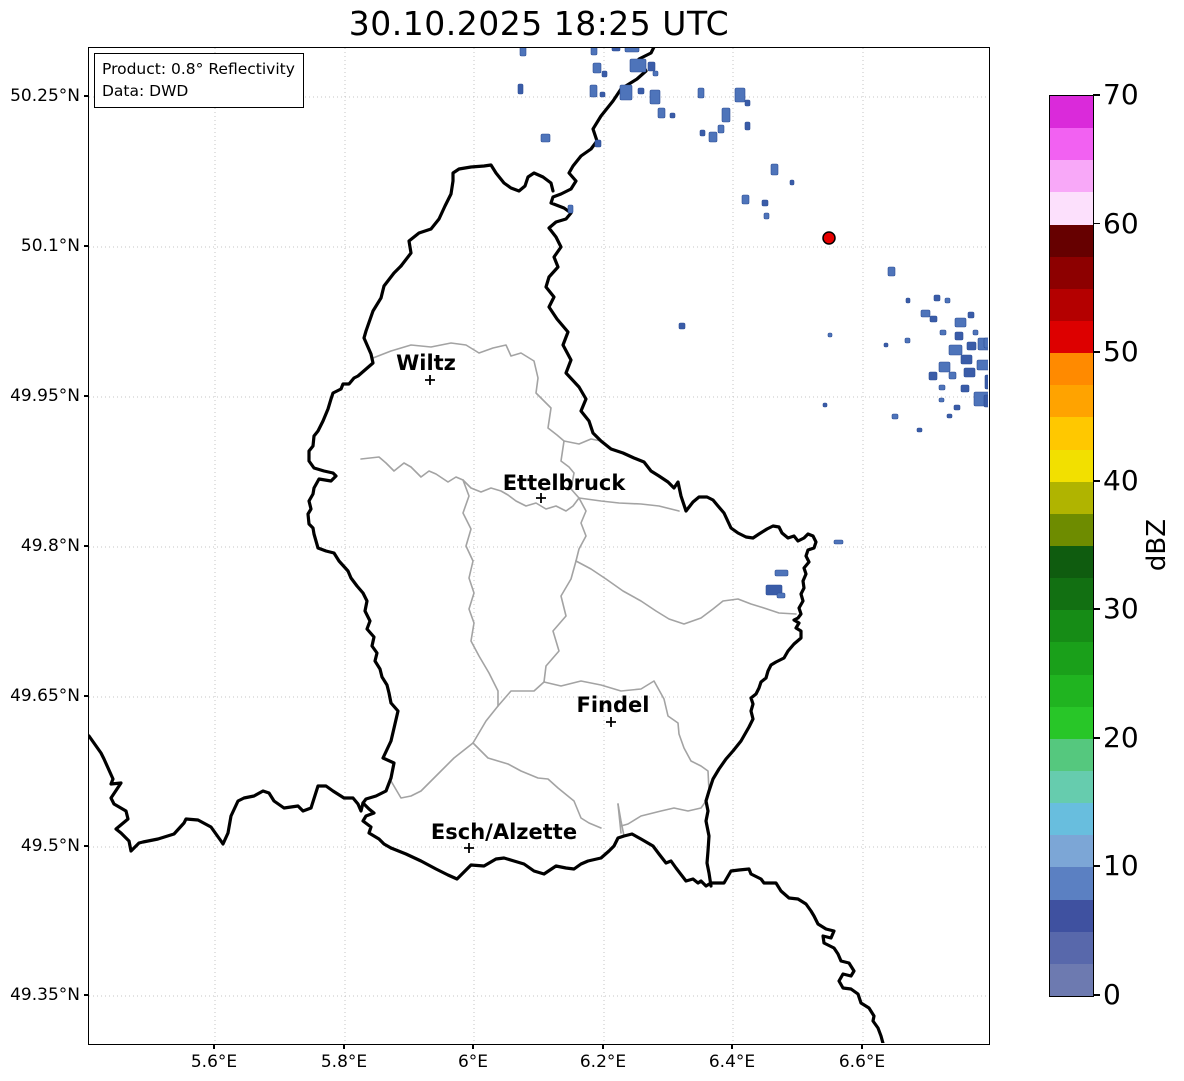 The height and width of the screenshot is (1081, 1184). What do you see at coordinates (50, 846) in the screenshot?
I see `lat-tick-label: 49.5°N` at bounding box center [50, 846].